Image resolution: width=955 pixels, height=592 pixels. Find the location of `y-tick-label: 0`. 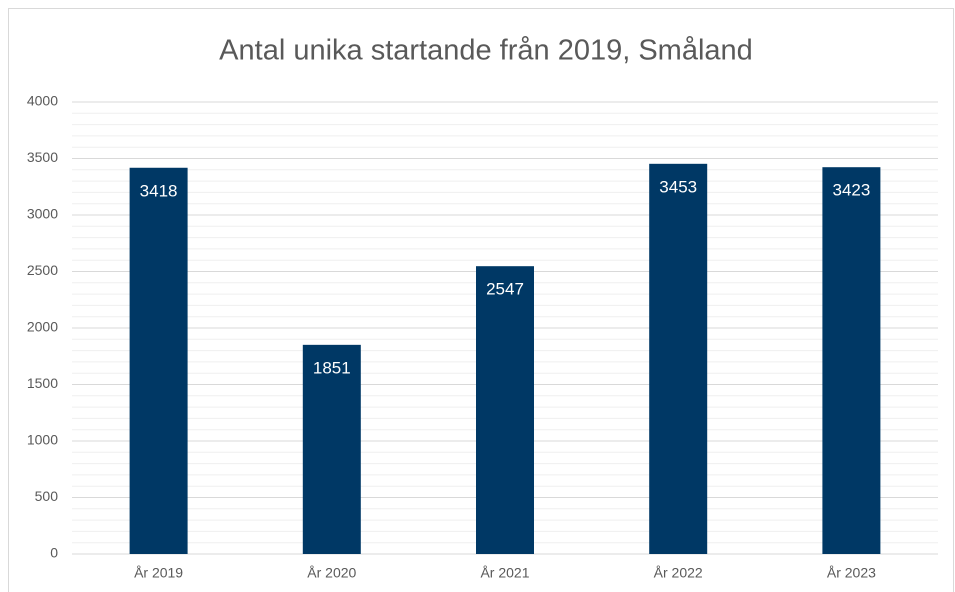

y-tick-label: 0 is located at coordinates (54, 553).